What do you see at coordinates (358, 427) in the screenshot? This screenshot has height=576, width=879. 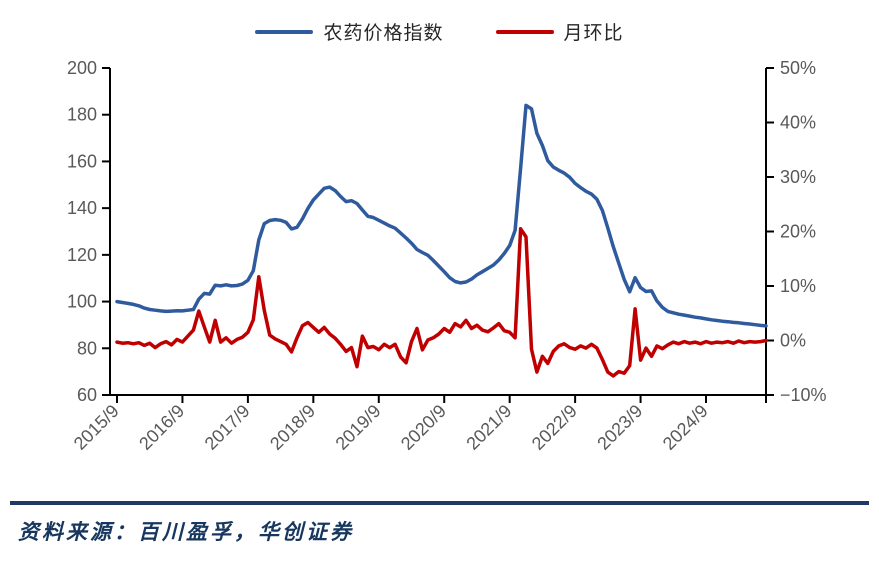 I see `x-axis-label: 2019/9` at bounding box center [358, 427].